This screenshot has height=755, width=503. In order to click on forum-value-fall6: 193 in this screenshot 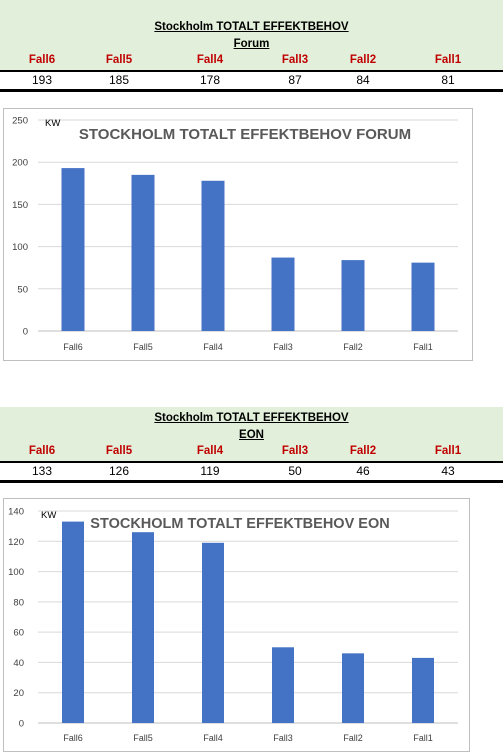, I will do `click(42, 80)`.